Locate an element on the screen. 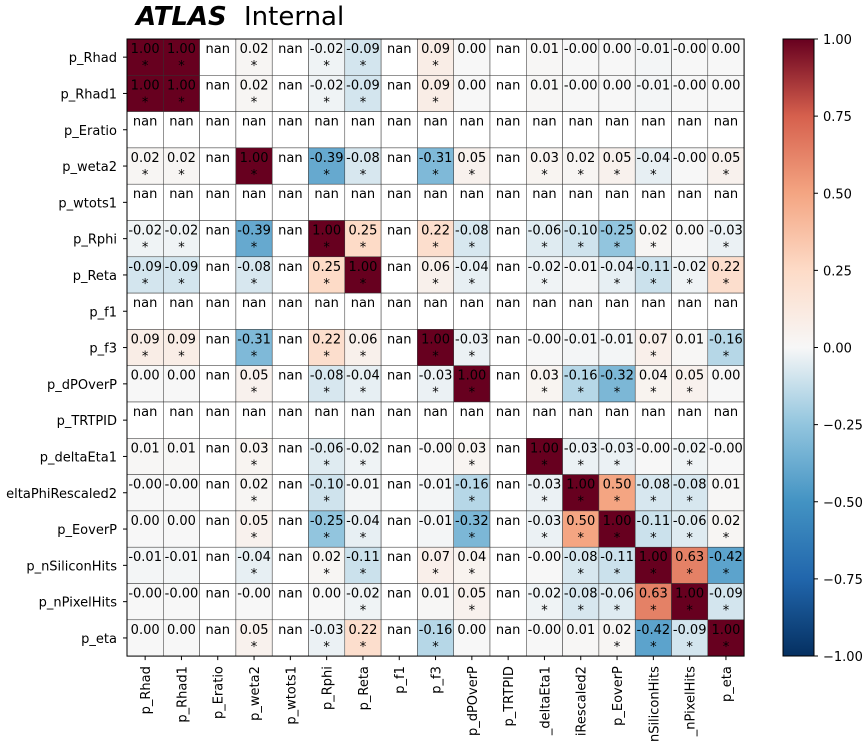 The image size is (866, 742). y-tick-label: p_TRTPID is located at coordinates (87, 421).